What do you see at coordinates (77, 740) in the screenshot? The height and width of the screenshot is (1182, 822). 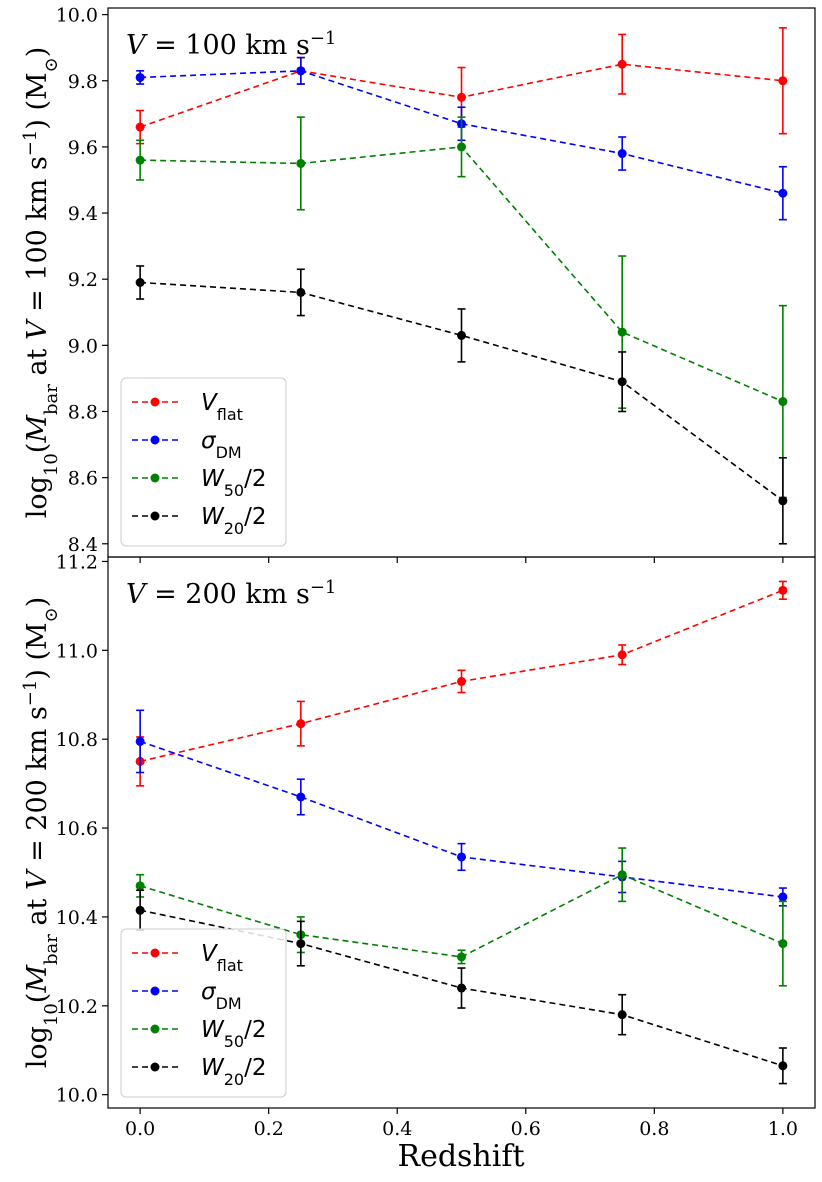 I see `y-tick-label: 10.8` at bounding box center [77, 740].